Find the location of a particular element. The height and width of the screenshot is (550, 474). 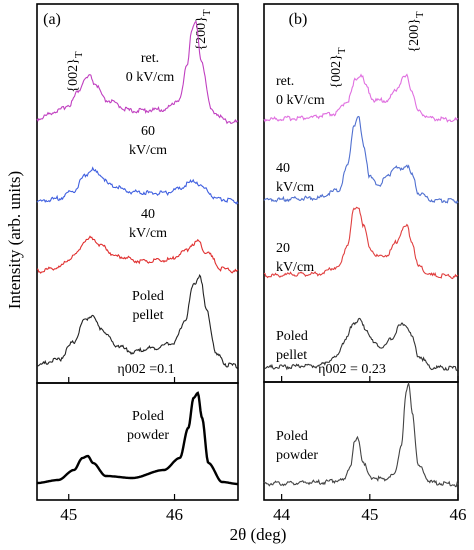

peak-label: {200}T is located at coordinates (416, 31).